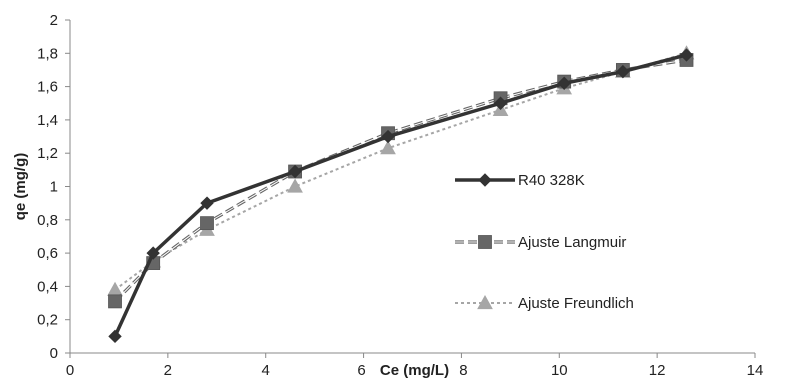 The height and width of the screenshot is (388, 794). Describe the element at coordinates (657, 370) in the screenshot. I see `x-tick-label: 12` at that location.